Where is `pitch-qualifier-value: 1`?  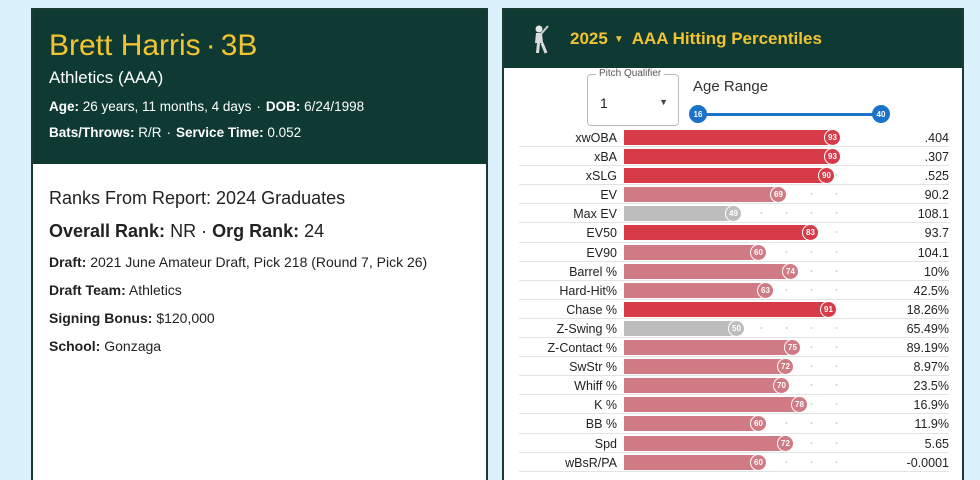
pitch-qualifier-value: 1 is located at coordinates (604, 103).